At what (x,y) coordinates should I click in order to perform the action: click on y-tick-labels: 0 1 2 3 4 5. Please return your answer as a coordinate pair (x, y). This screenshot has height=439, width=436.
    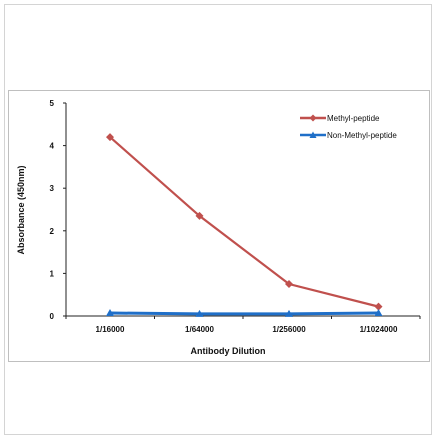
    Looking at the image, I should click on (52, 210).